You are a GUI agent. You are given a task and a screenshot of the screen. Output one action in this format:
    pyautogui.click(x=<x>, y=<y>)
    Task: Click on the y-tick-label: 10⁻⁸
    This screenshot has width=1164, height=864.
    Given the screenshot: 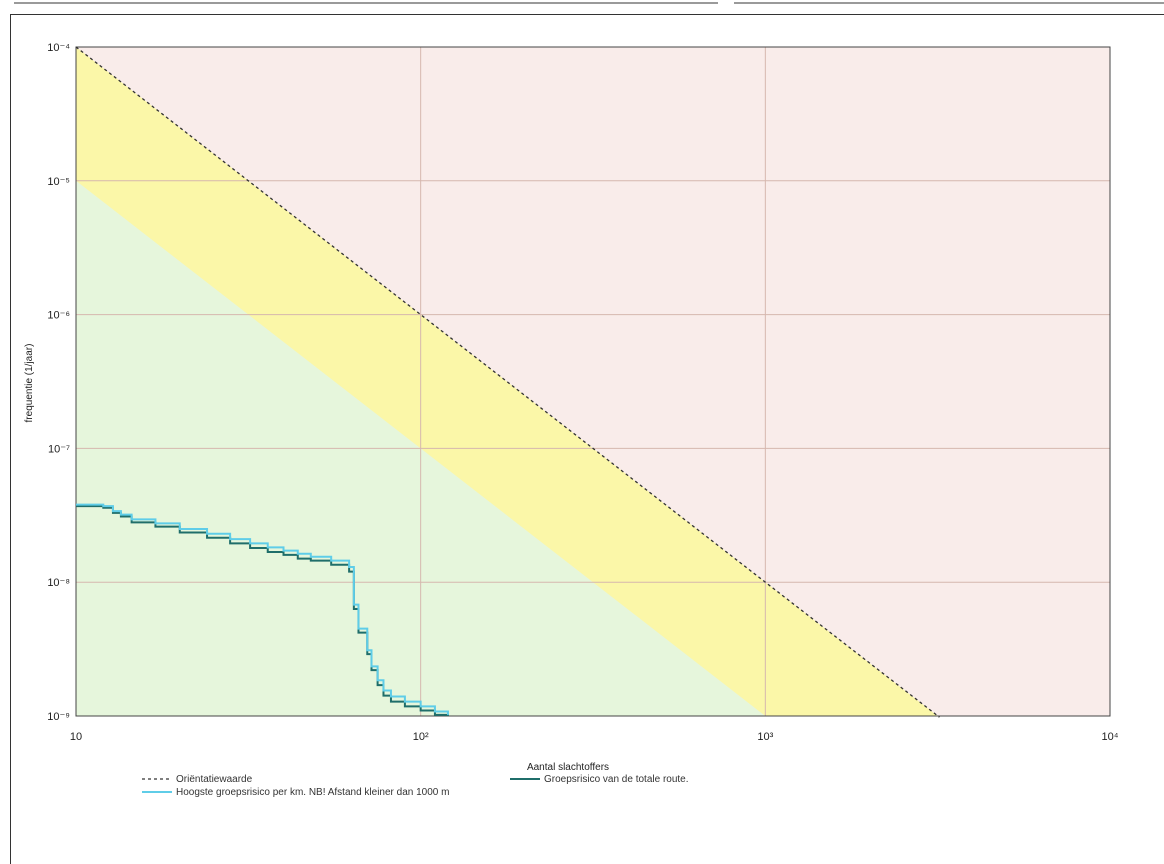 What is the action you would take?
    pyautogui.click(x=58, y=583)
    